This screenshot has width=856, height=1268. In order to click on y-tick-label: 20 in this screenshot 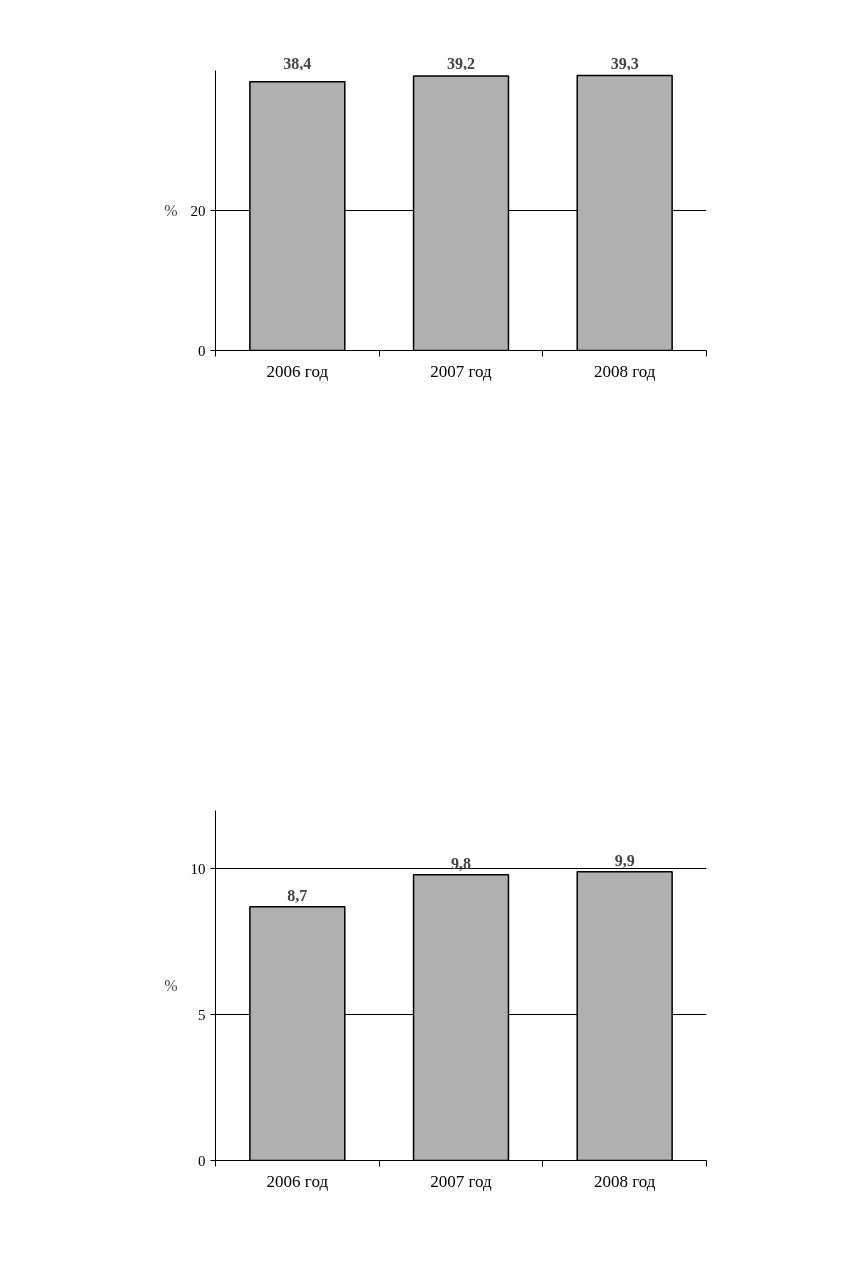, I will do `click(198, 210)`.